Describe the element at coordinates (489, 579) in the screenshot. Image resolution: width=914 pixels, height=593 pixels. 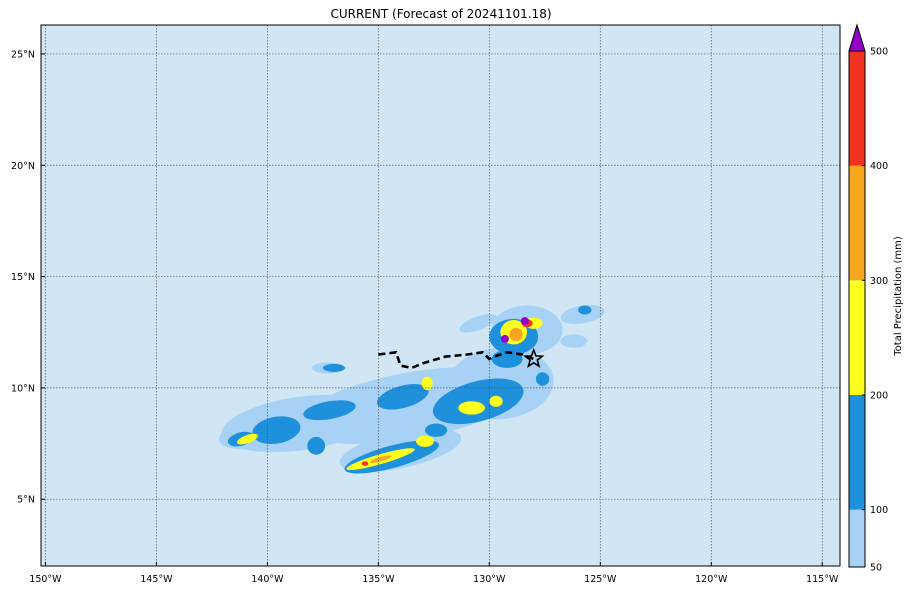
I see `x-tick-label: 130°W` at that location.